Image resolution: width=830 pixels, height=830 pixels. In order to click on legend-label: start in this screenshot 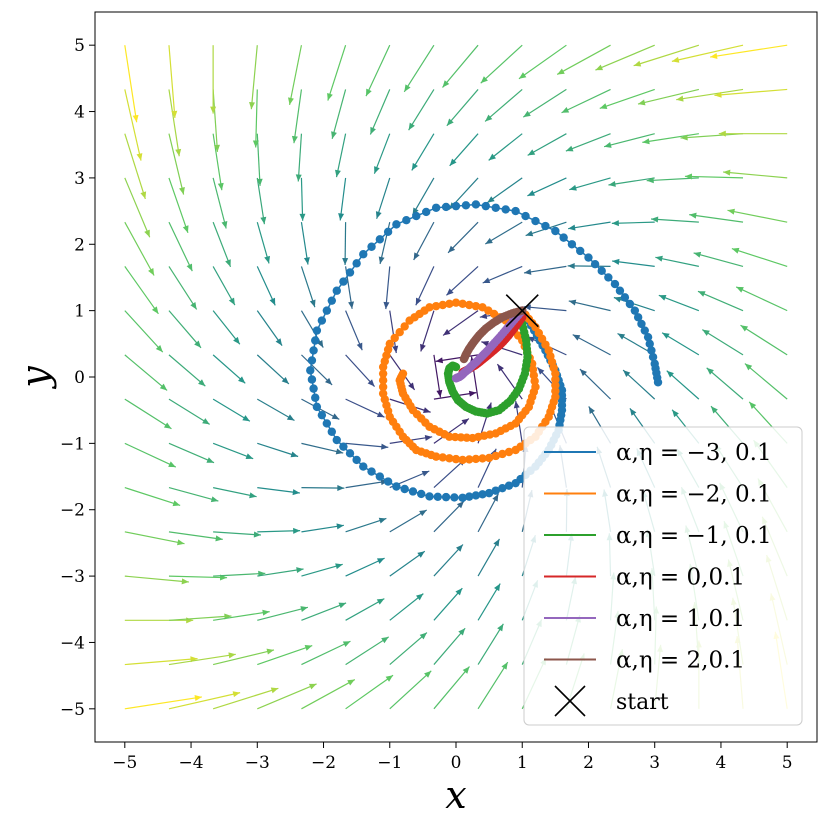, I will do `click(642, 702)`.